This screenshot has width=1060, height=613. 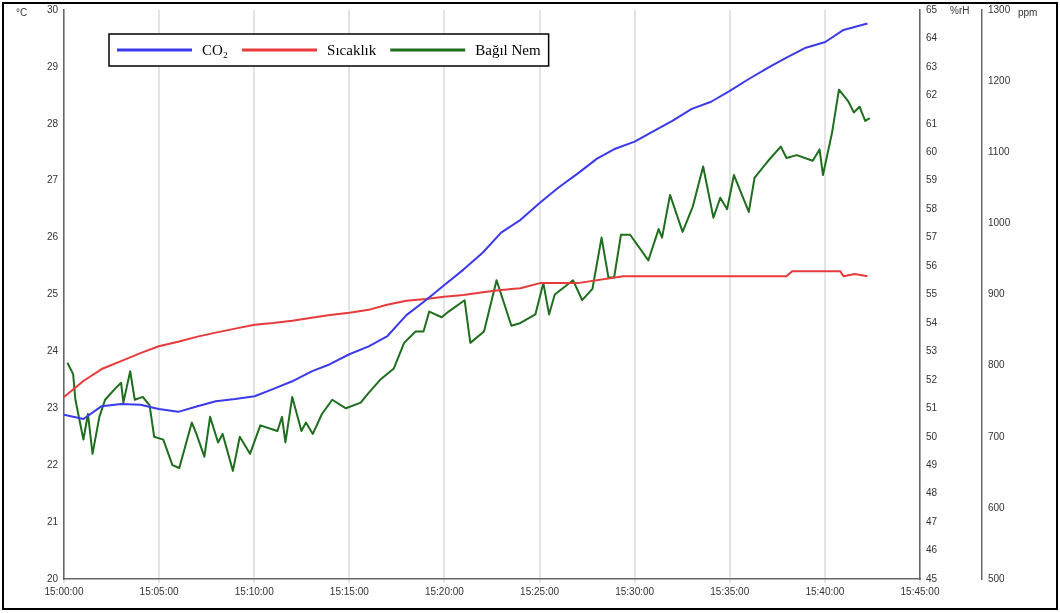 I want to click on y2-tick-label: 62, so click(x=932, y=95).